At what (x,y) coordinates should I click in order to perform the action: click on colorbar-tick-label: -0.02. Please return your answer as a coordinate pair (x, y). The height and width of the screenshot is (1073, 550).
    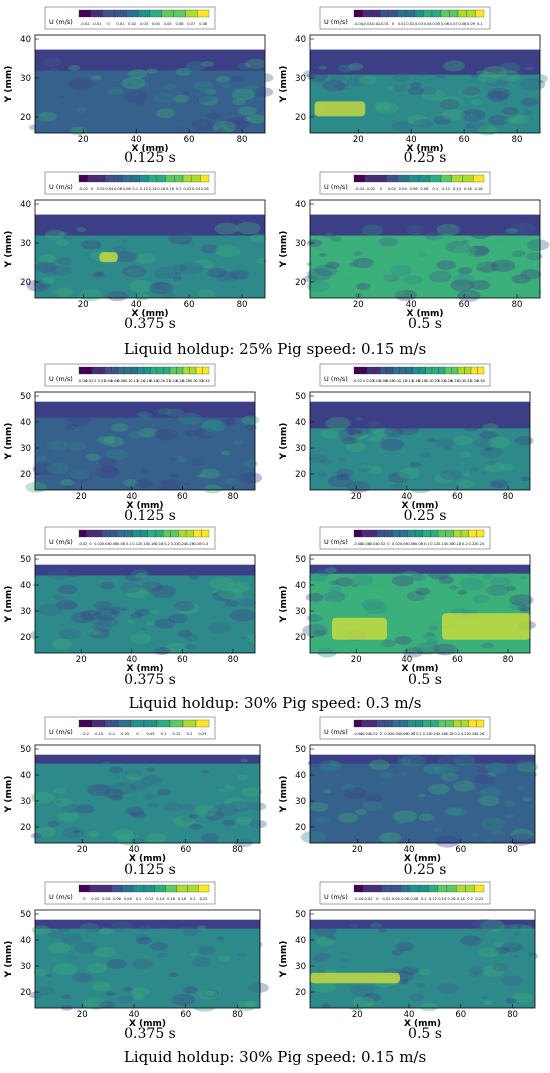
    Looking at the image, I should click on (370, 189).